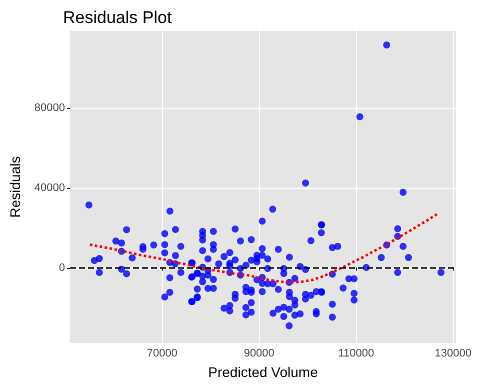 The height and width of the screenshot is (384, 480). I want to click on x-tick-label: 130000, so click(453, 354).